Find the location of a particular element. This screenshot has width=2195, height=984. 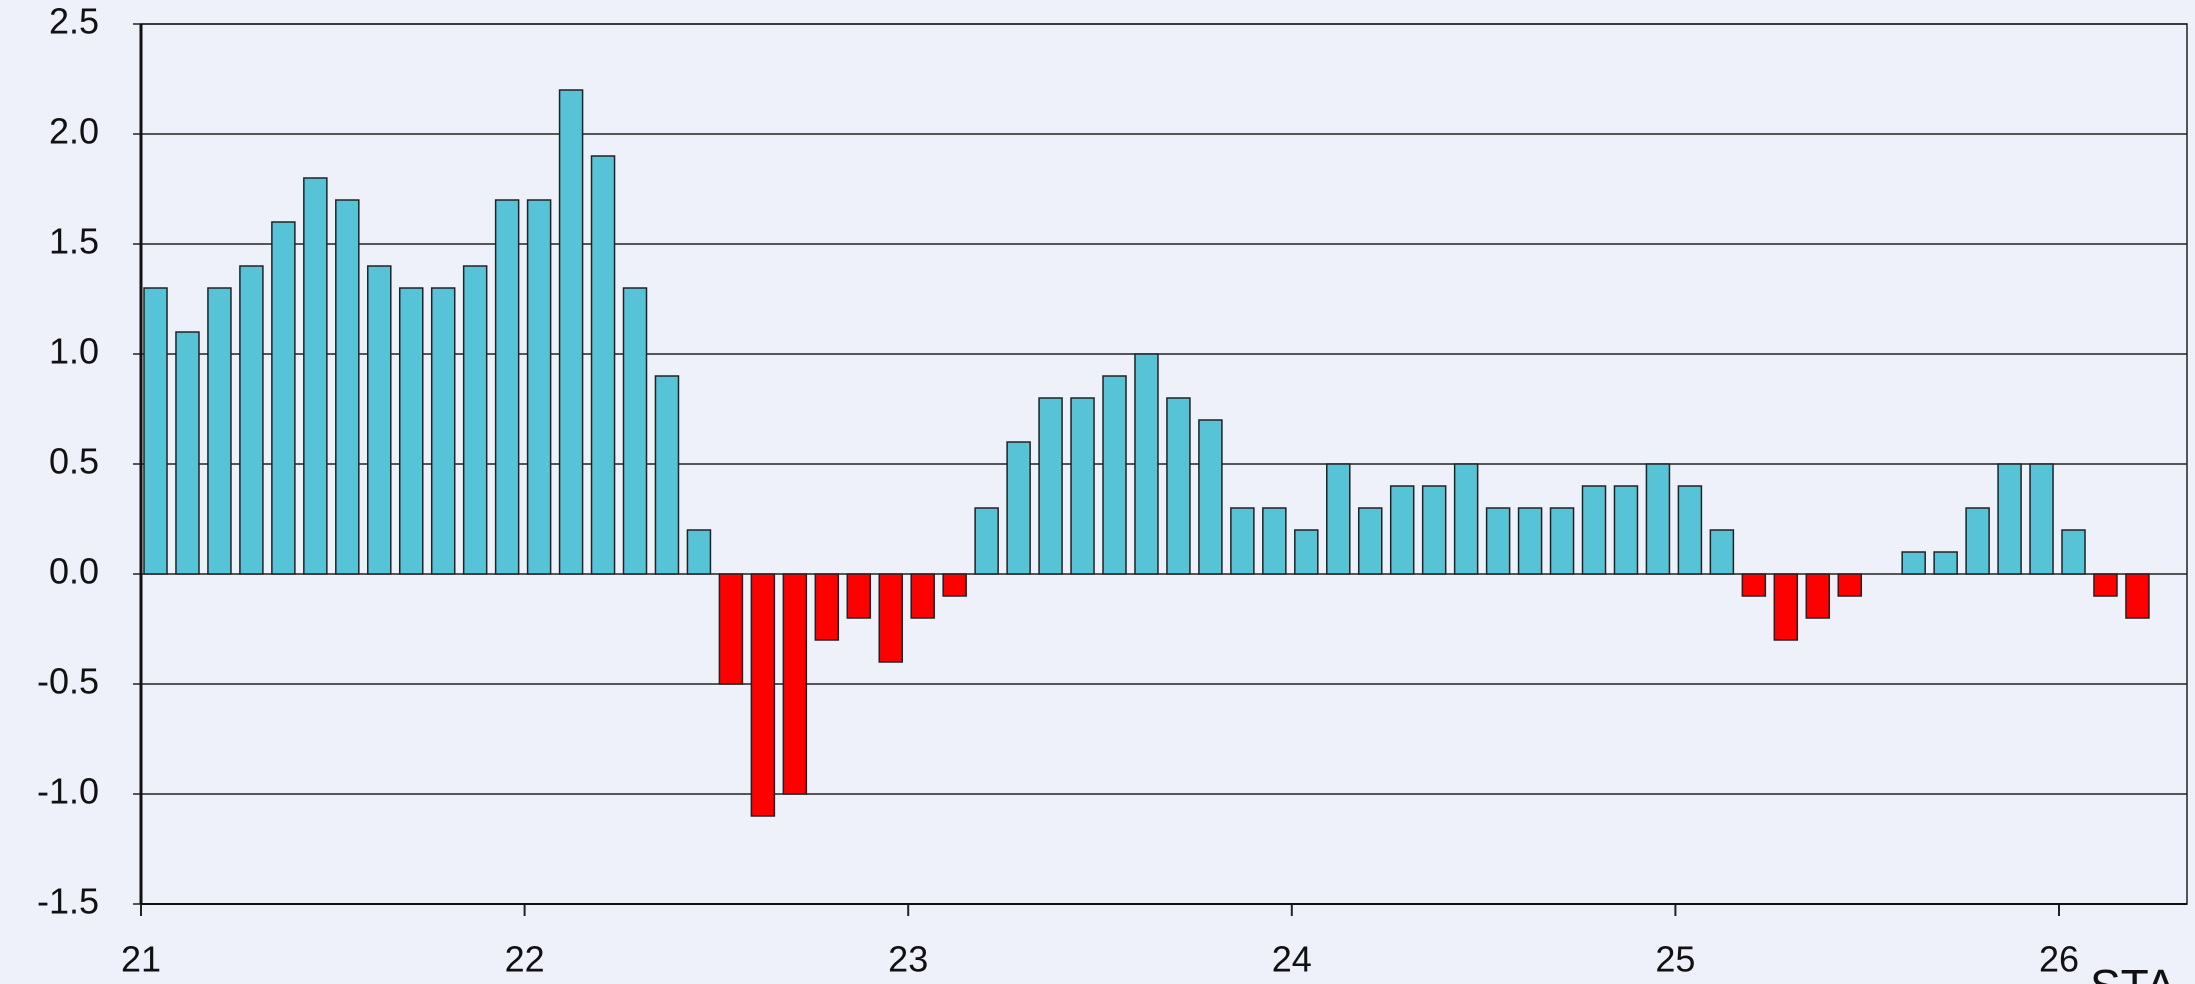

x-tick-label: 23 is located at coordinates (908, 959).